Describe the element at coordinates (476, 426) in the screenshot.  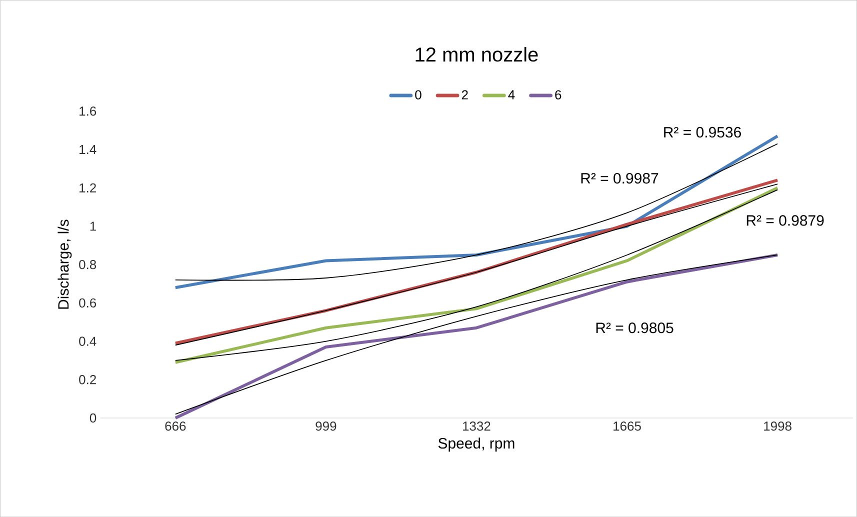
I see `x-tick-label: 1332` at that location.